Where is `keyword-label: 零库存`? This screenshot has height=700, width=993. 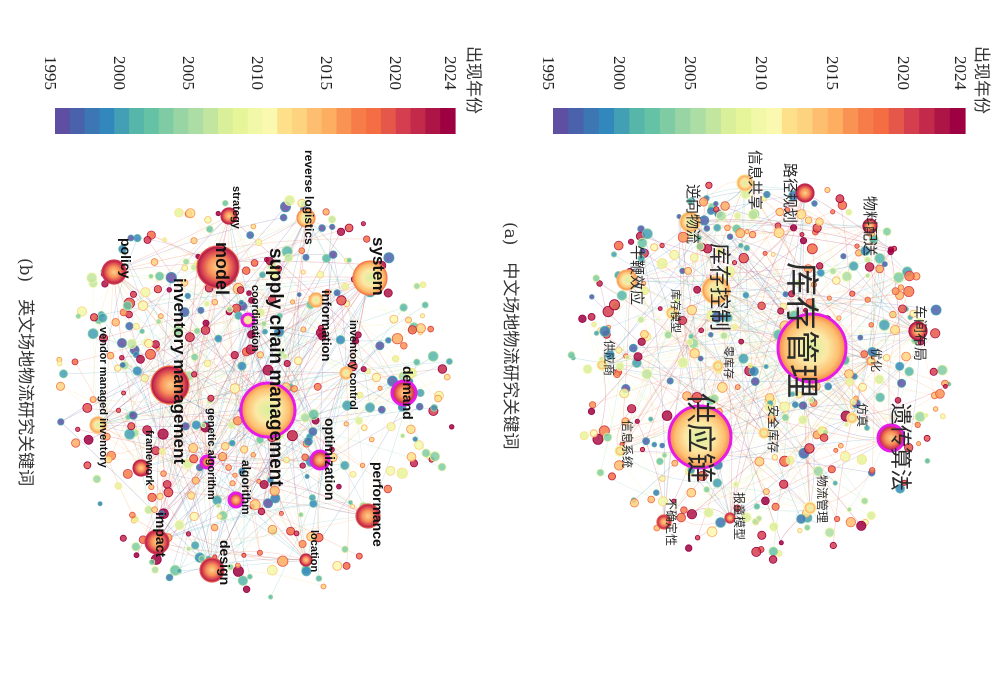
keyword-label: 零库存 is located at coordinates (729, 362).